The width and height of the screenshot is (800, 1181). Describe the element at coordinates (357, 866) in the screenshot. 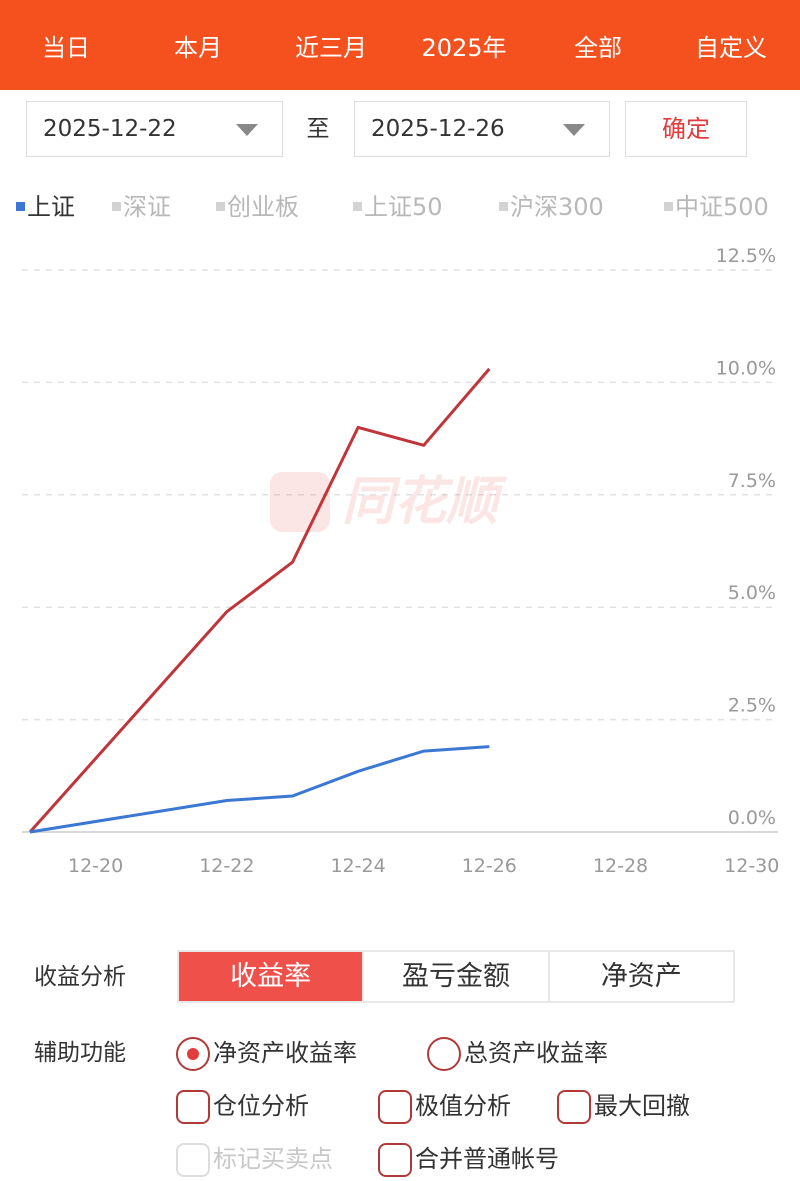

I see `x-tick-label: 12-24` at that location.